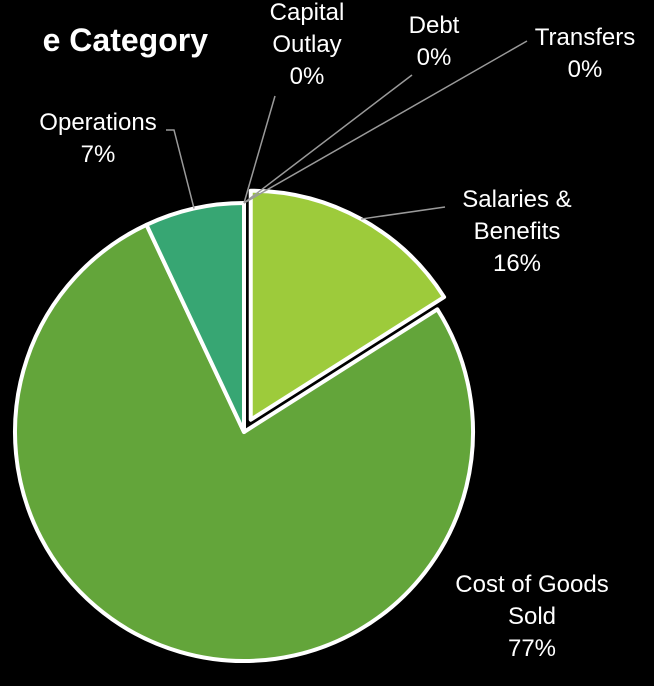 This screenshot has height=686, width=654. I want to click on slice-label-4: Debt 0%, so click(434, 41).